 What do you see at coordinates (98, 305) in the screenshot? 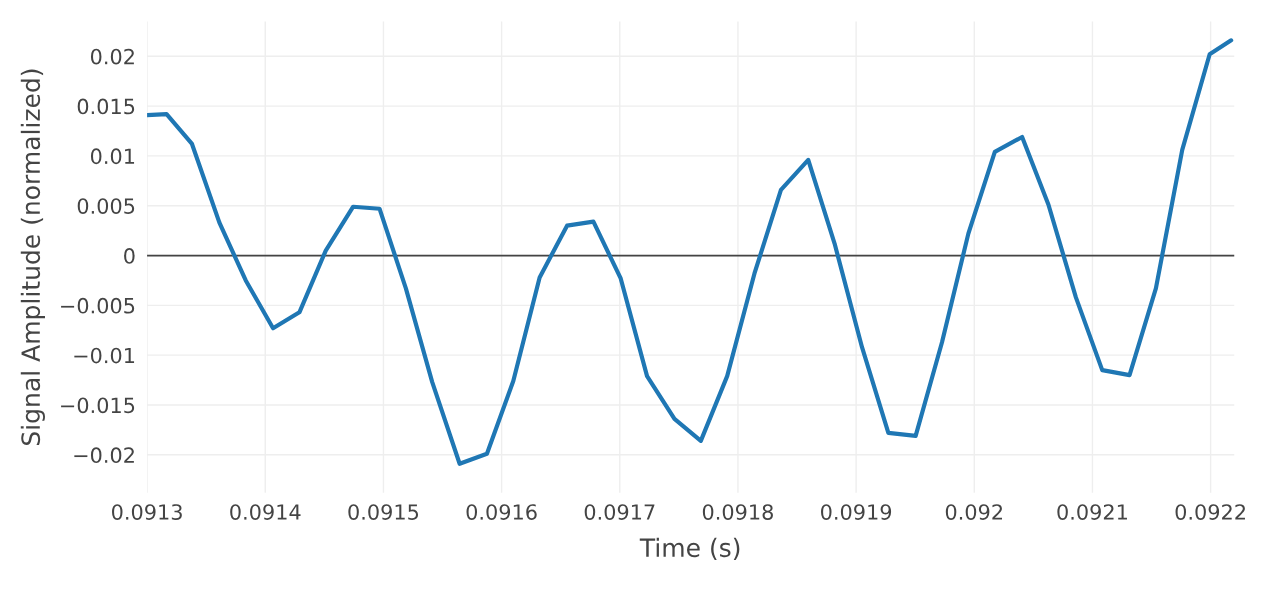
I see `y-tick-label: −0.005` at bounding box center [98, 305].